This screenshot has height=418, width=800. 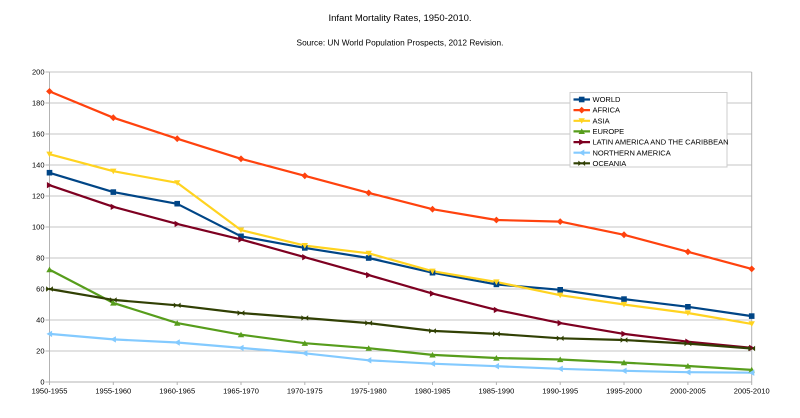 What do you see at coordinates (38, 196) in the screenshot?
I see `svg-text: 120` at bounding box center [38, 196].